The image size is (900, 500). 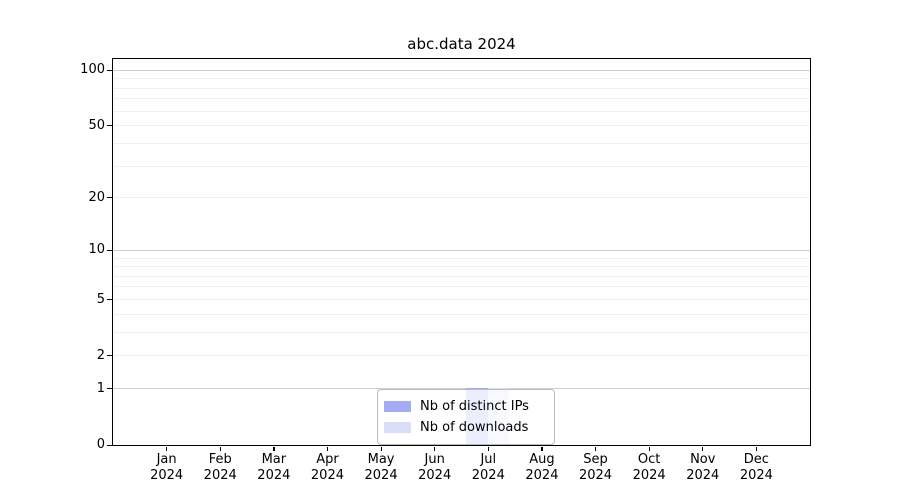 What do you see at coordinates (474, 427) in the screenshot?
I see `legend-label-downloads: Nb of downloads` at bounding box center [474, 427].